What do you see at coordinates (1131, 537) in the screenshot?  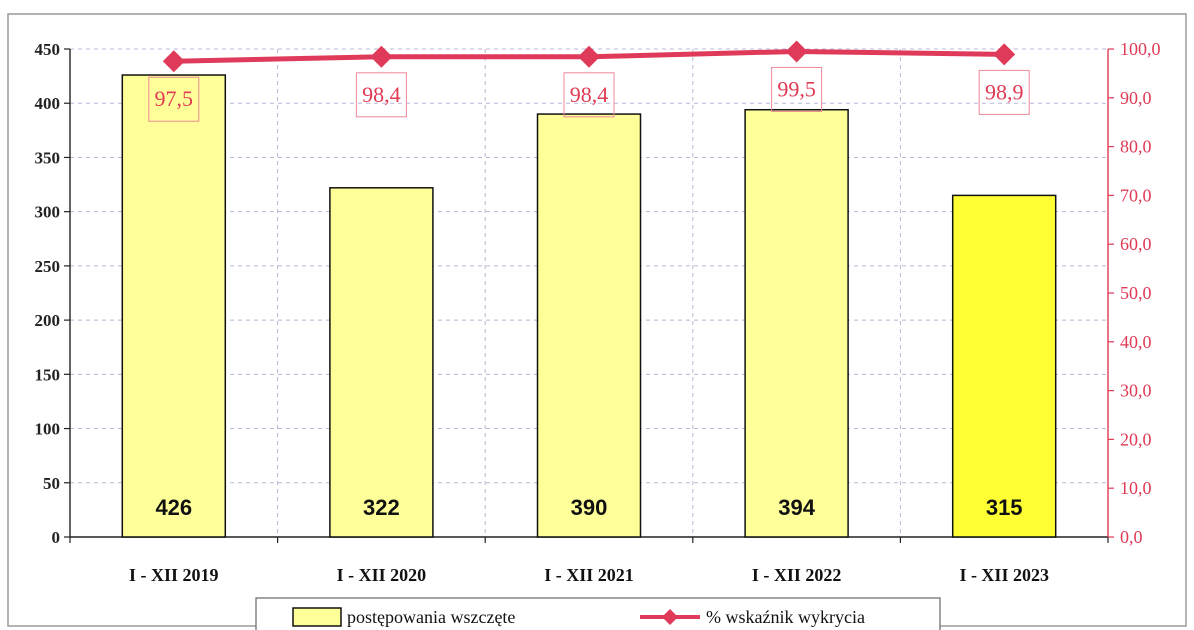 I see `right-axis-tick-label: 0,0` at bounding box center [1131, 537].